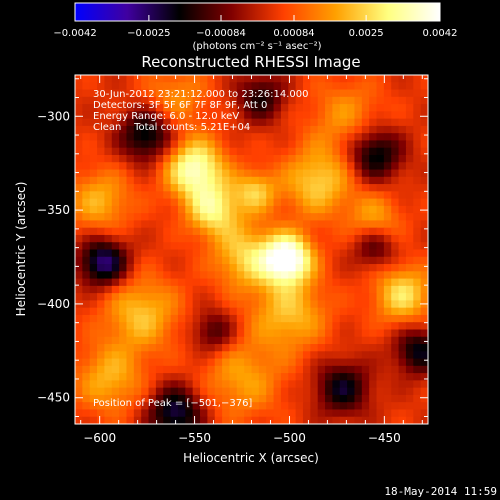  I want to click on colorbar-fill, so click(257, 12).